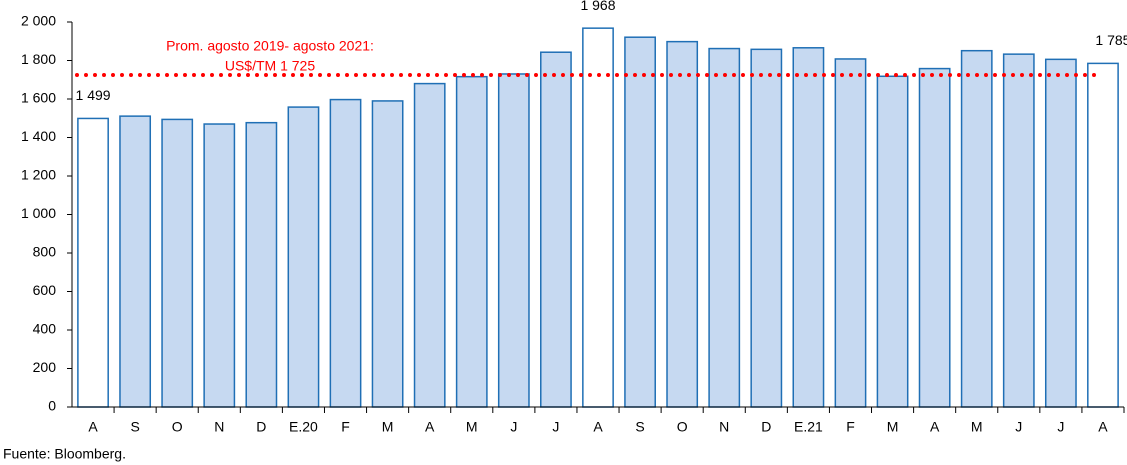 The image size is (1127, 465). Describe the element at coordinates (45, 367) in the screenshot. I see `y-tick-label: 200` at that location.